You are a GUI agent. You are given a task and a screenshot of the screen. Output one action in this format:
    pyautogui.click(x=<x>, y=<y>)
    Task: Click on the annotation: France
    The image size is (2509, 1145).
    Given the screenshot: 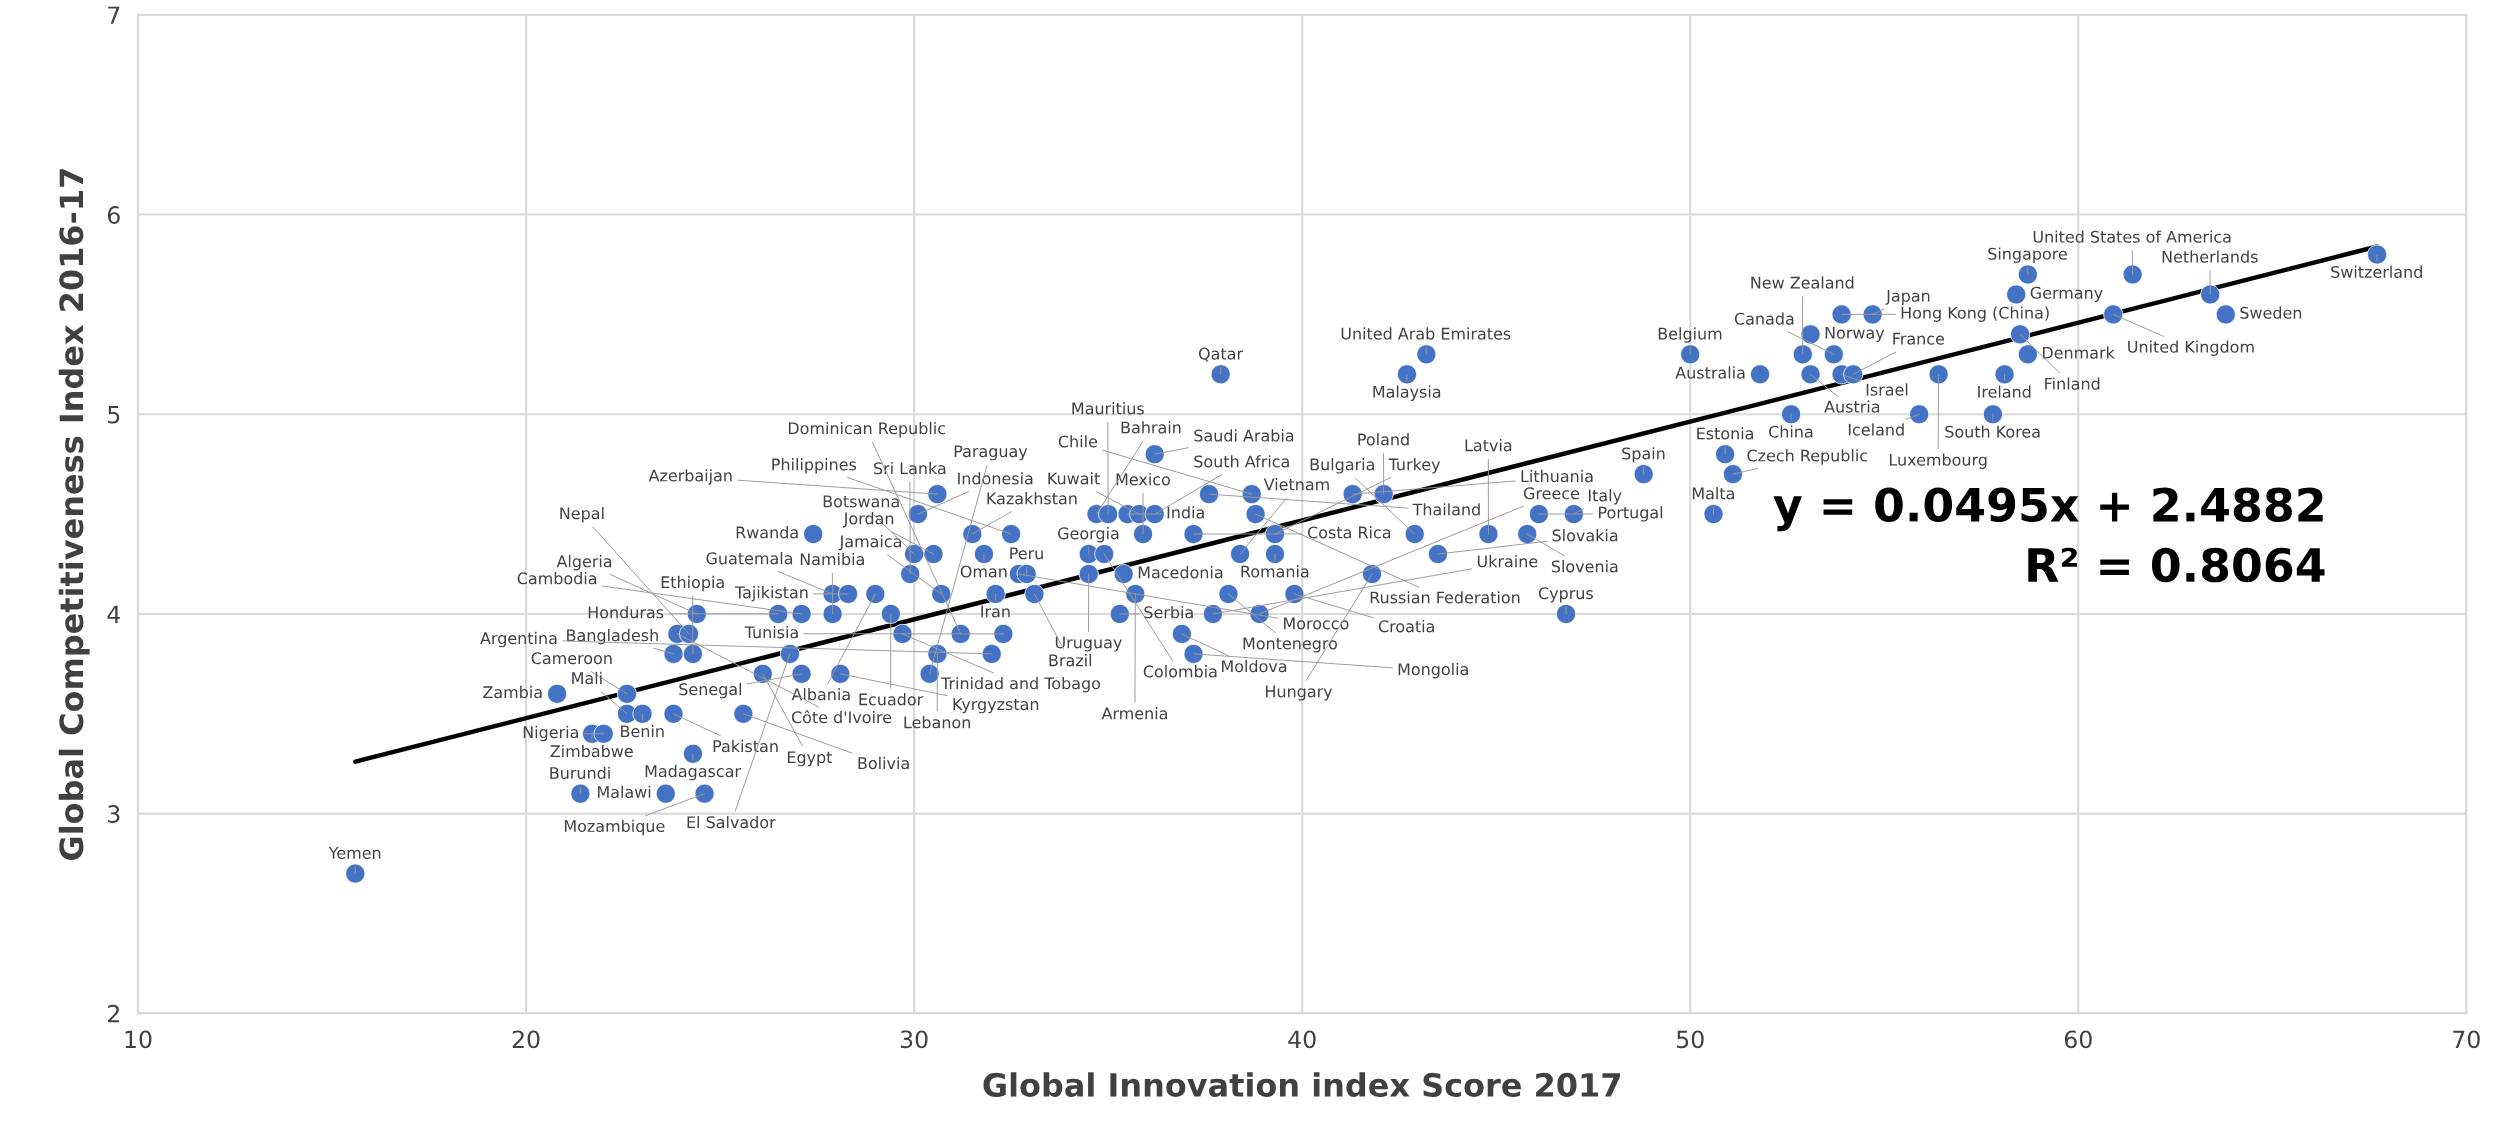 What is the action you would take?
    pyautogui.click(x=1919, y=338)
    